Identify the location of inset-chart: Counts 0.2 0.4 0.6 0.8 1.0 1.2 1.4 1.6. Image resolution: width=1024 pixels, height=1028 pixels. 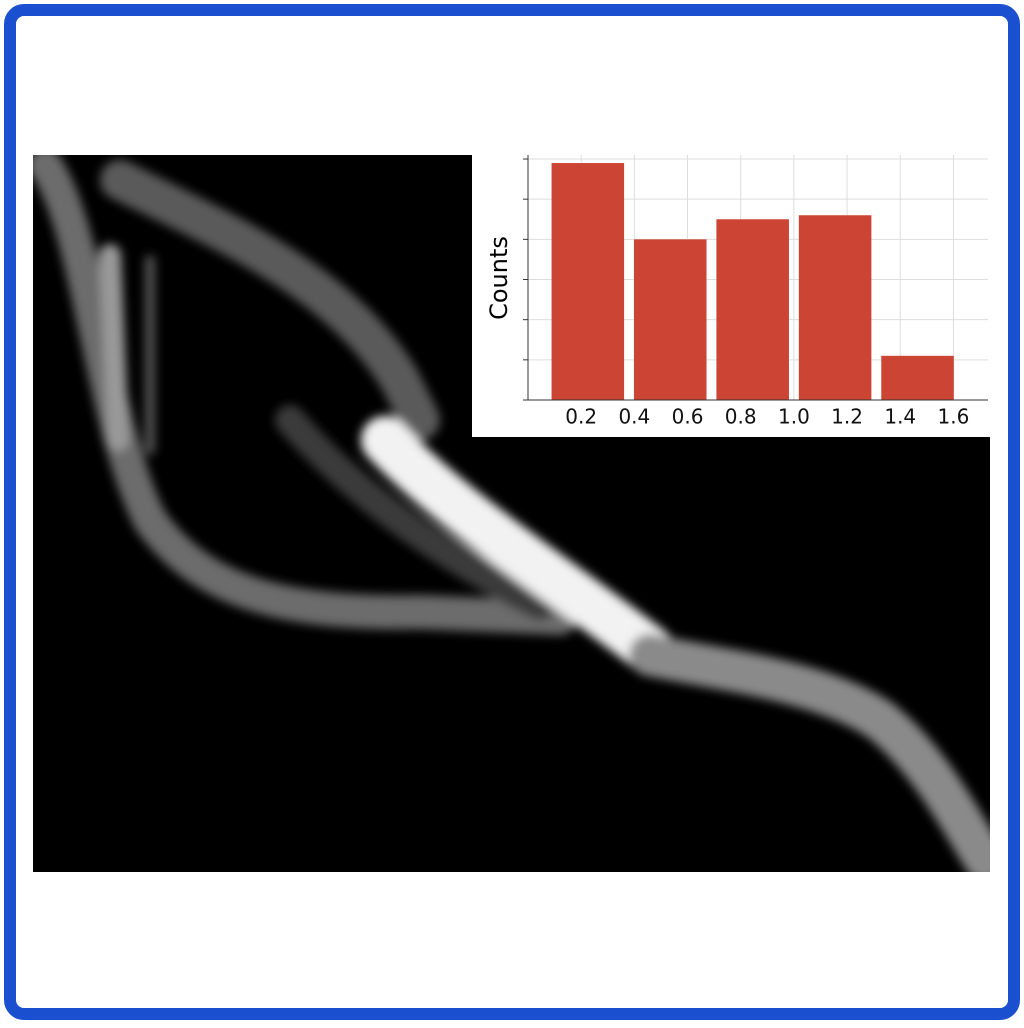
(731, 296).